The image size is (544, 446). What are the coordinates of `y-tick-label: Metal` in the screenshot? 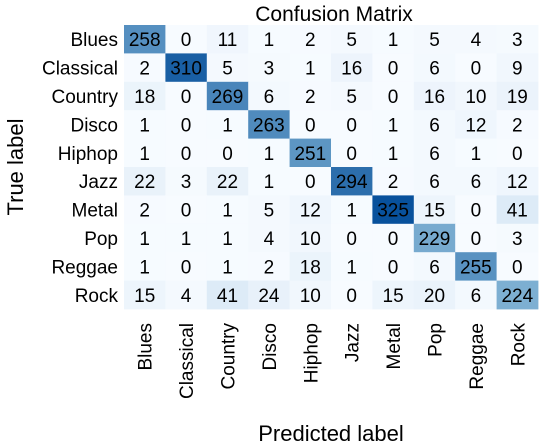 It's located at (95, 211).